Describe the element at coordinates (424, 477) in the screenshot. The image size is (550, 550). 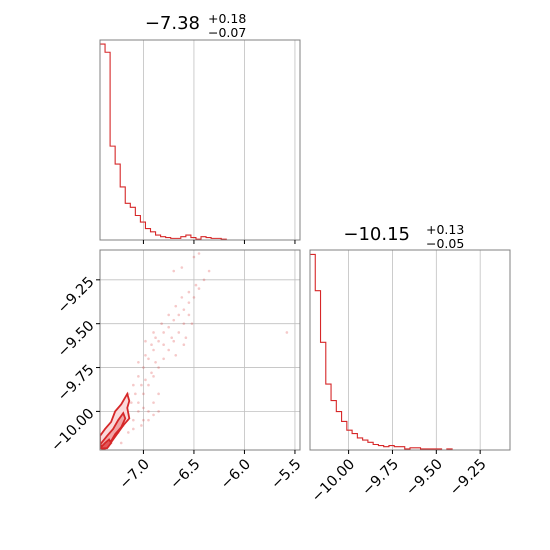
I see `x-tick-label: −9.50` at that location.